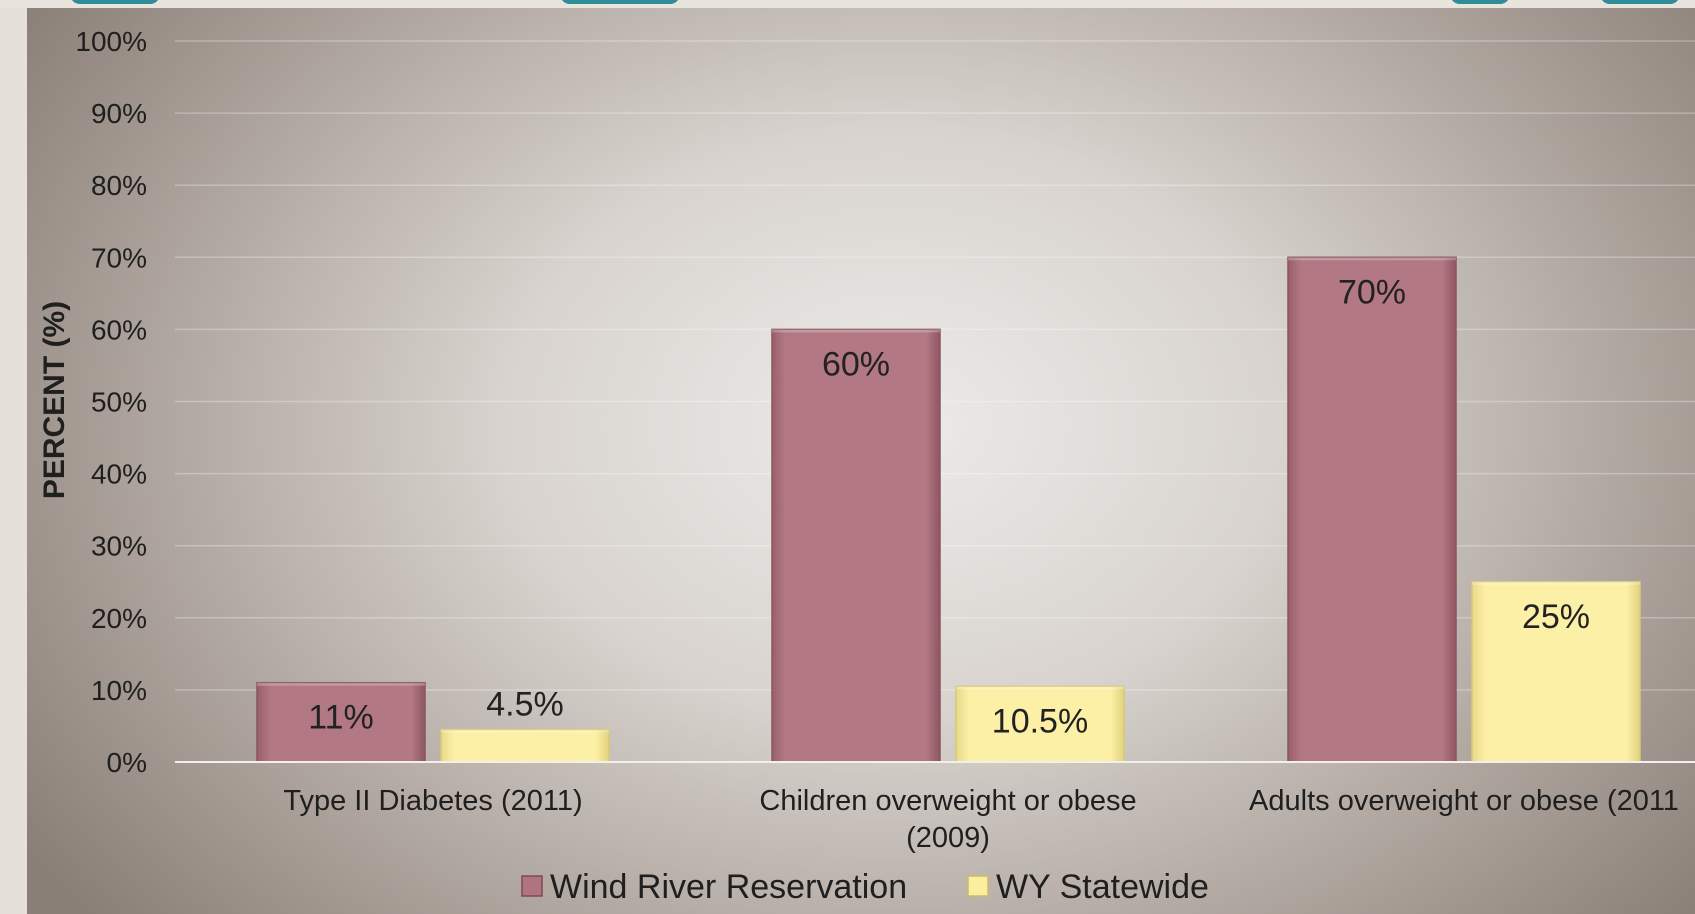 This screenshot has height=914, width=1695. What do you see at coordinates (119, 185) in the screenshot?
I see `y-tick-label: 80%` at bounding box center [119, 185].